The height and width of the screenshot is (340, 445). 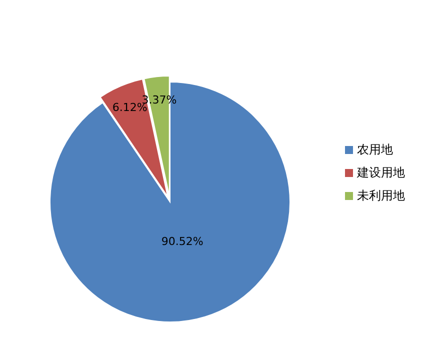 What do you see at coordinates (130, 107) in the screenshot?
I see `data-label: 6.12%` at bounding box center [130, 107].